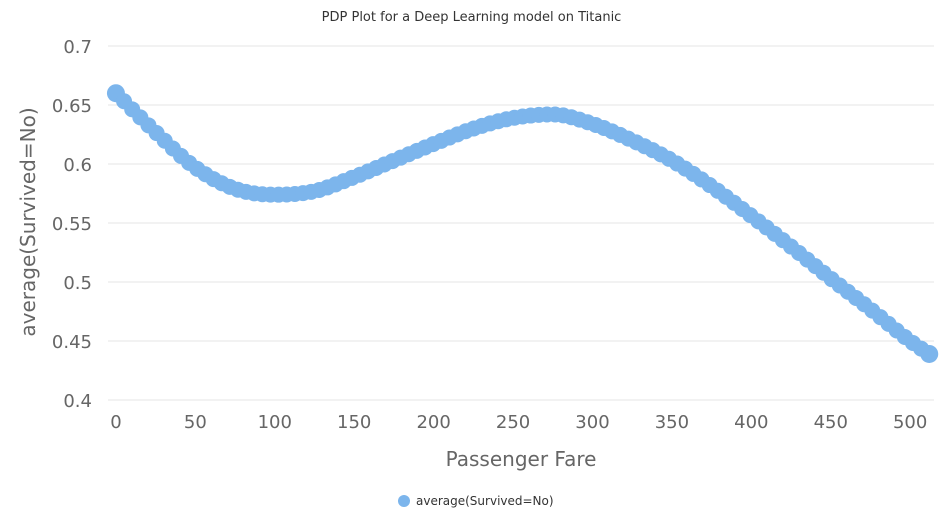 The width and height of the screenshot is (943, 529). I want to click on x-tick-label: 150, so click(354, 422).